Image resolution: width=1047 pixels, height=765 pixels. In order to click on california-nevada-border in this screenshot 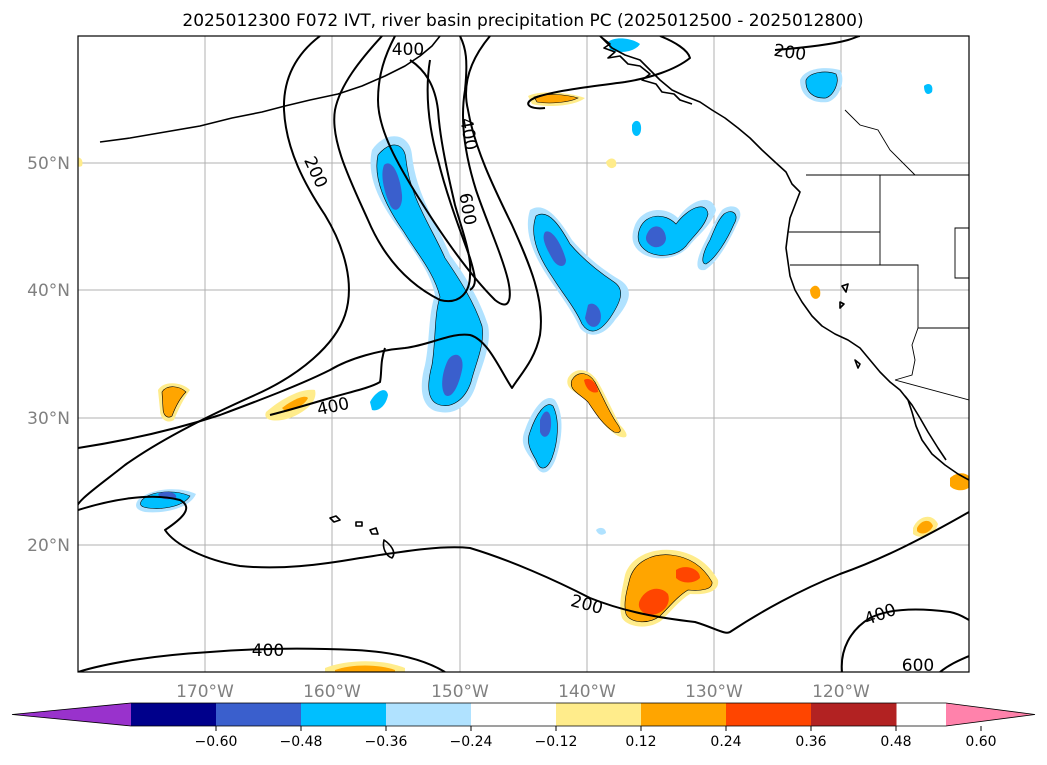, I will do `click(906, 354)`.